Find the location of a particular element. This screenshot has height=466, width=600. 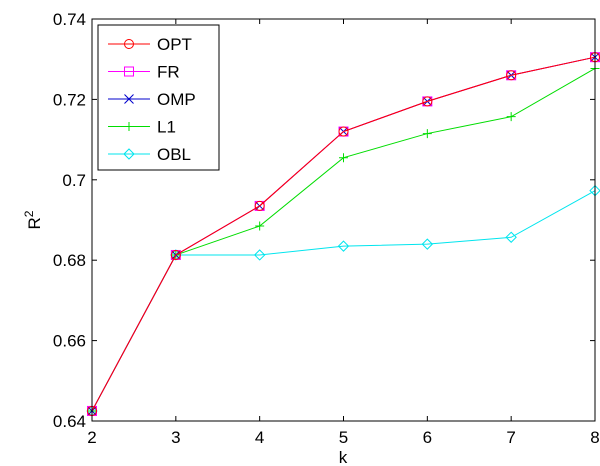

x-axis-label: k is located at coordinates (343, 457).